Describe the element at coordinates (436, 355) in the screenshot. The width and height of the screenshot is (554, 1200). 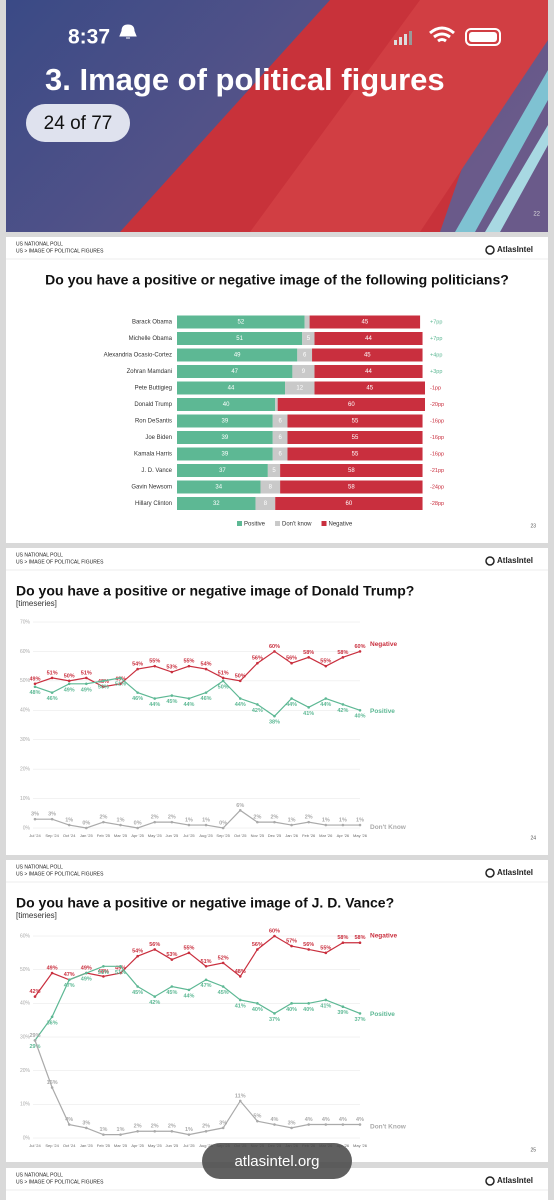
I see `net-label: +4pp` at that location.